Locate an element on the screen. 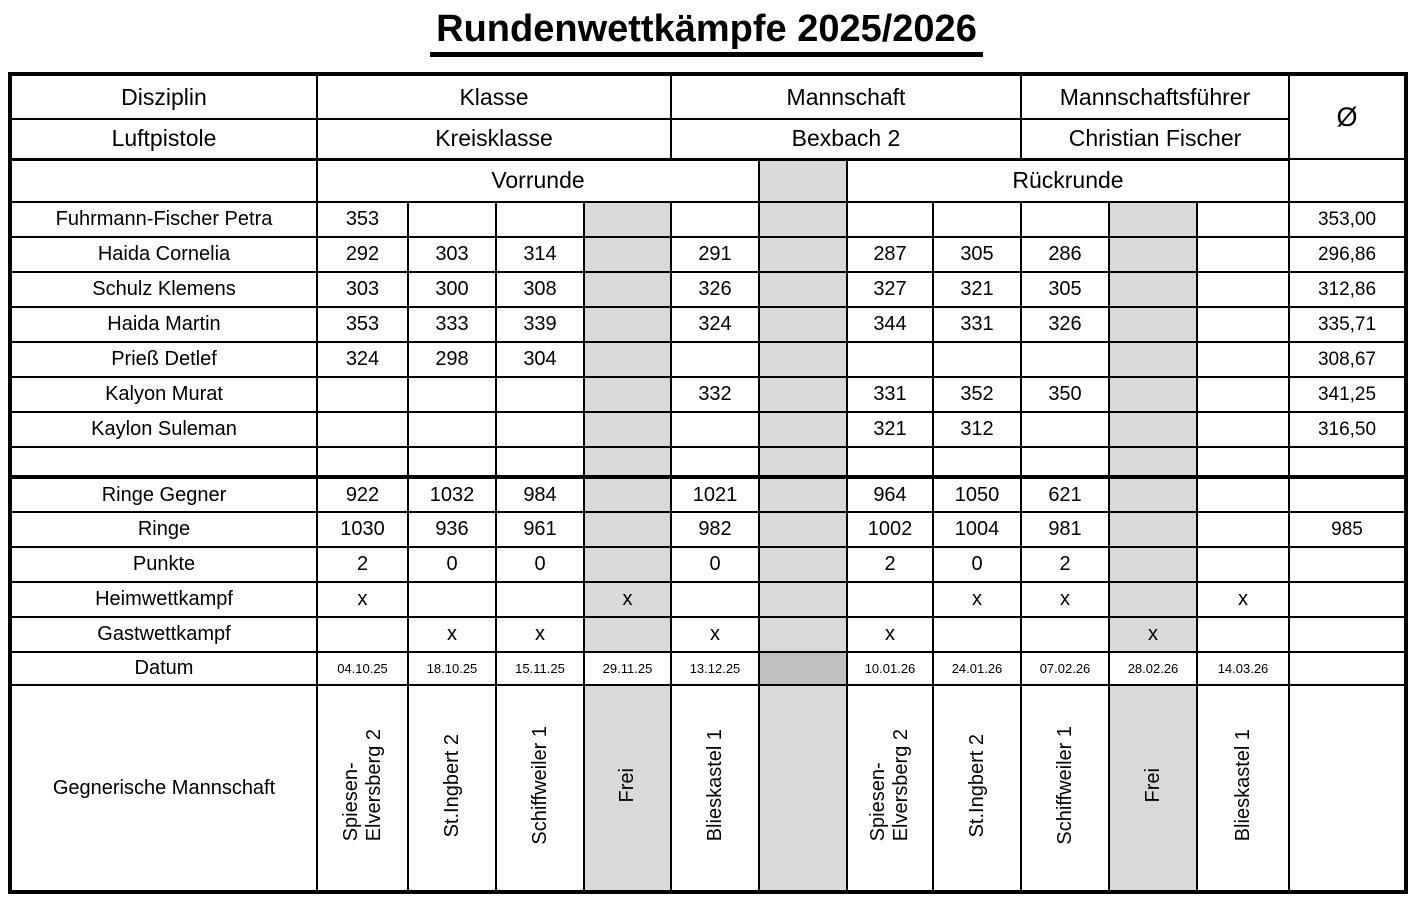  player-name: Haida Cornelia is located at coordinates (163, 254).